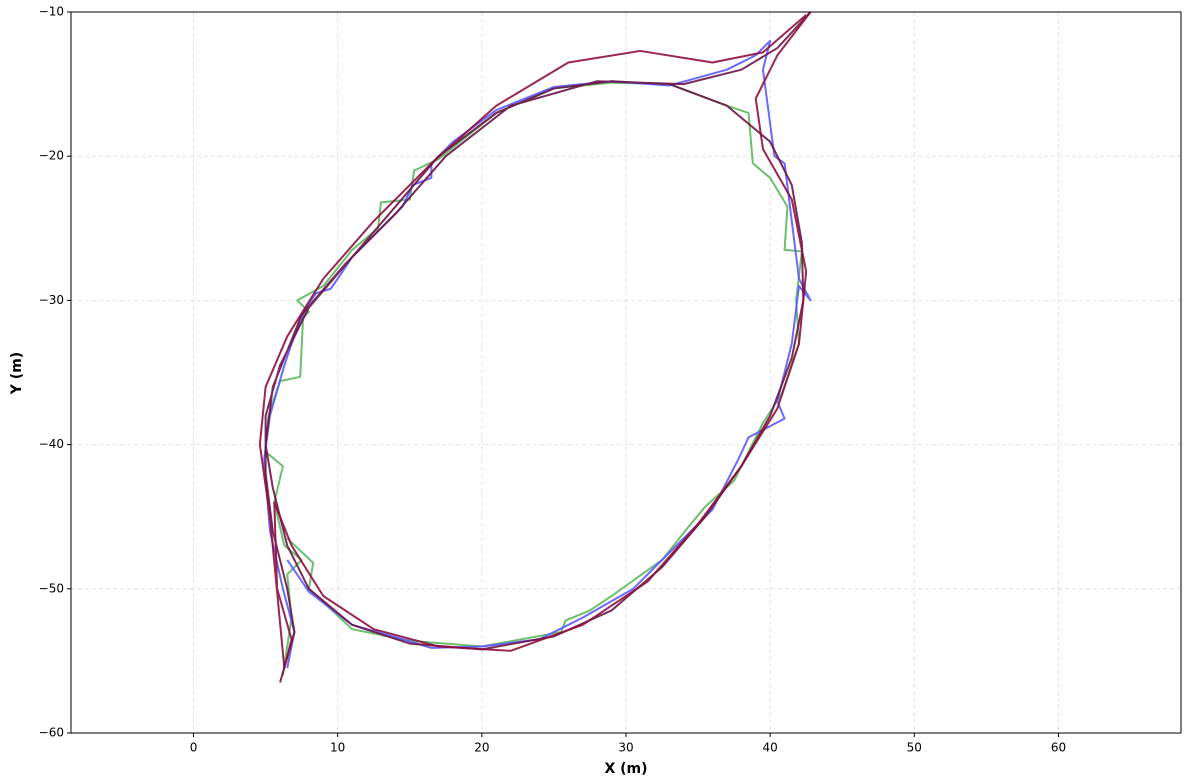 This screenshot has height=780, width=1185. What do you see at coordinates (51, 156) in the screenshot?
I see `y-tick-label: −20` at bounding box center [51, 156].